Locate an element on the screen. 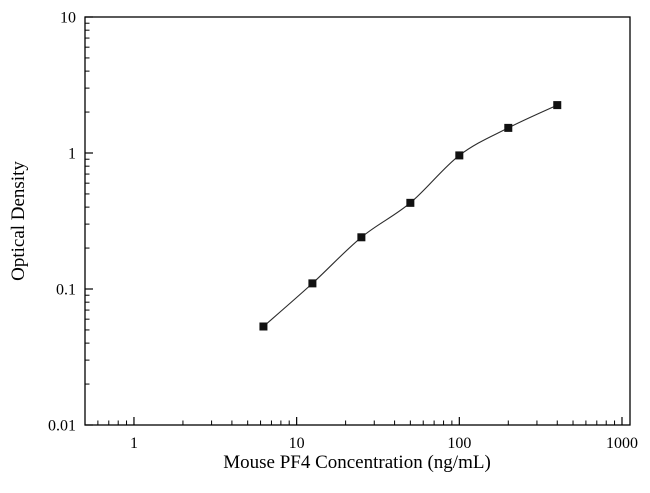 The height and width of the screenshot is (493, 650). y-axis-label: Optical Density is located at coordinates (18, 221).